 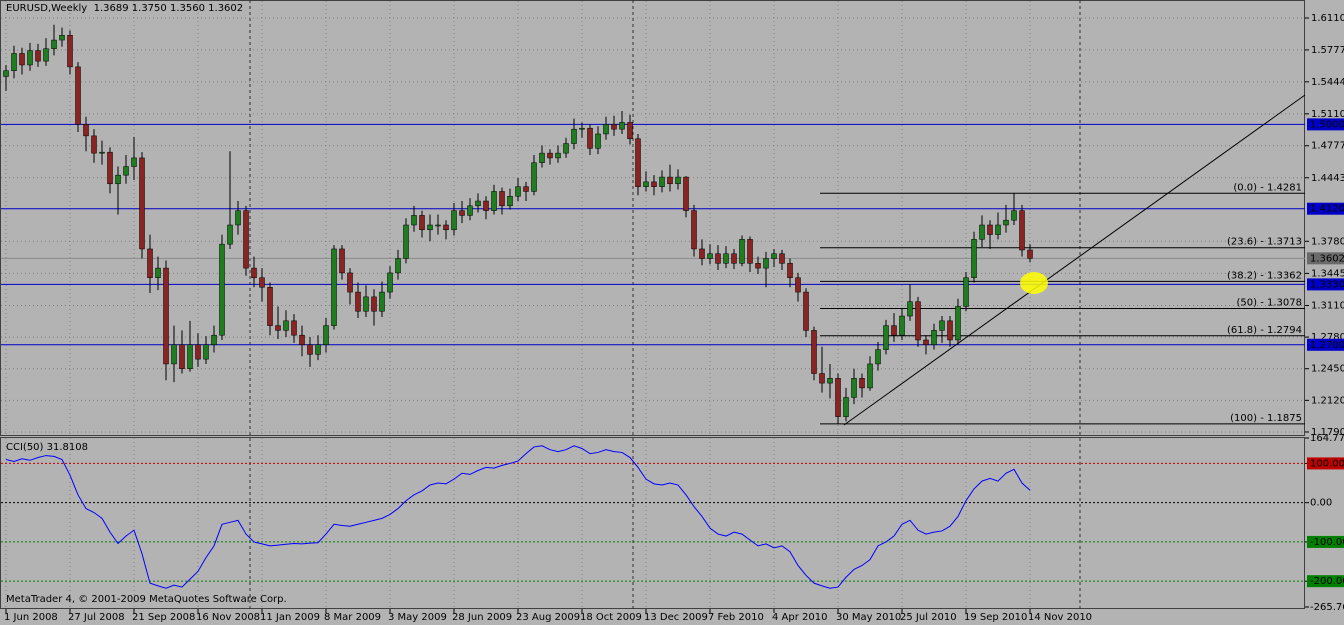 I want to click on quote-close: 1.3602, so click(x=226, y=8).